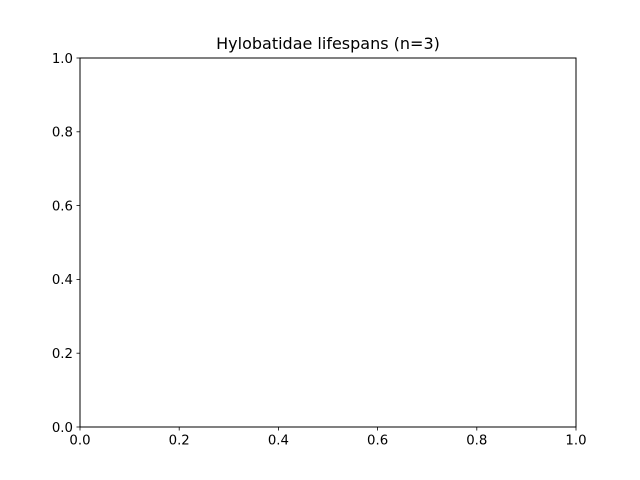 The height and width of the screenshot is (480, 640). I want to click on x-tick-label: 0.4, so click(278, 441).